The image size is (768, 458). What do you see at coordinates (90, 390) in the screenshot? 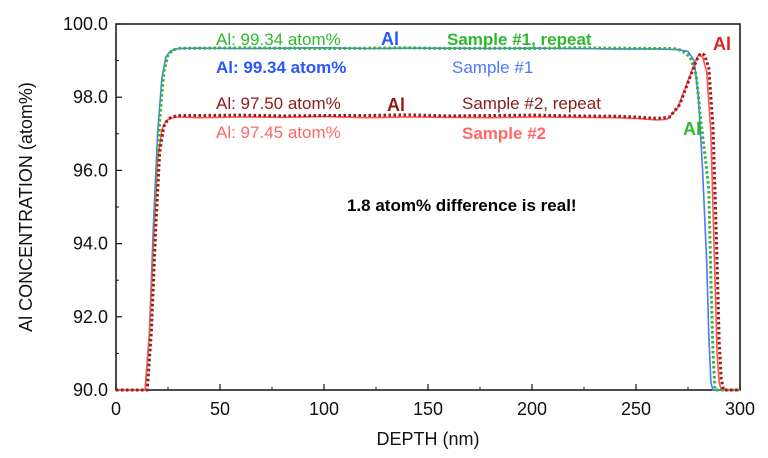
I see `y-tick-label: 90.0` at bounding box center [90, 390].